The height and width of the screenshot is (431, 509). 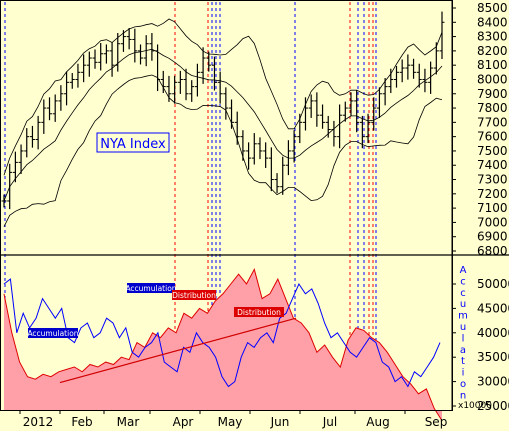 What do you see at coordinates (492, 137) in the screenshot?
I see `price-y-tick-label: 7600` at bounding box center [492, 137].